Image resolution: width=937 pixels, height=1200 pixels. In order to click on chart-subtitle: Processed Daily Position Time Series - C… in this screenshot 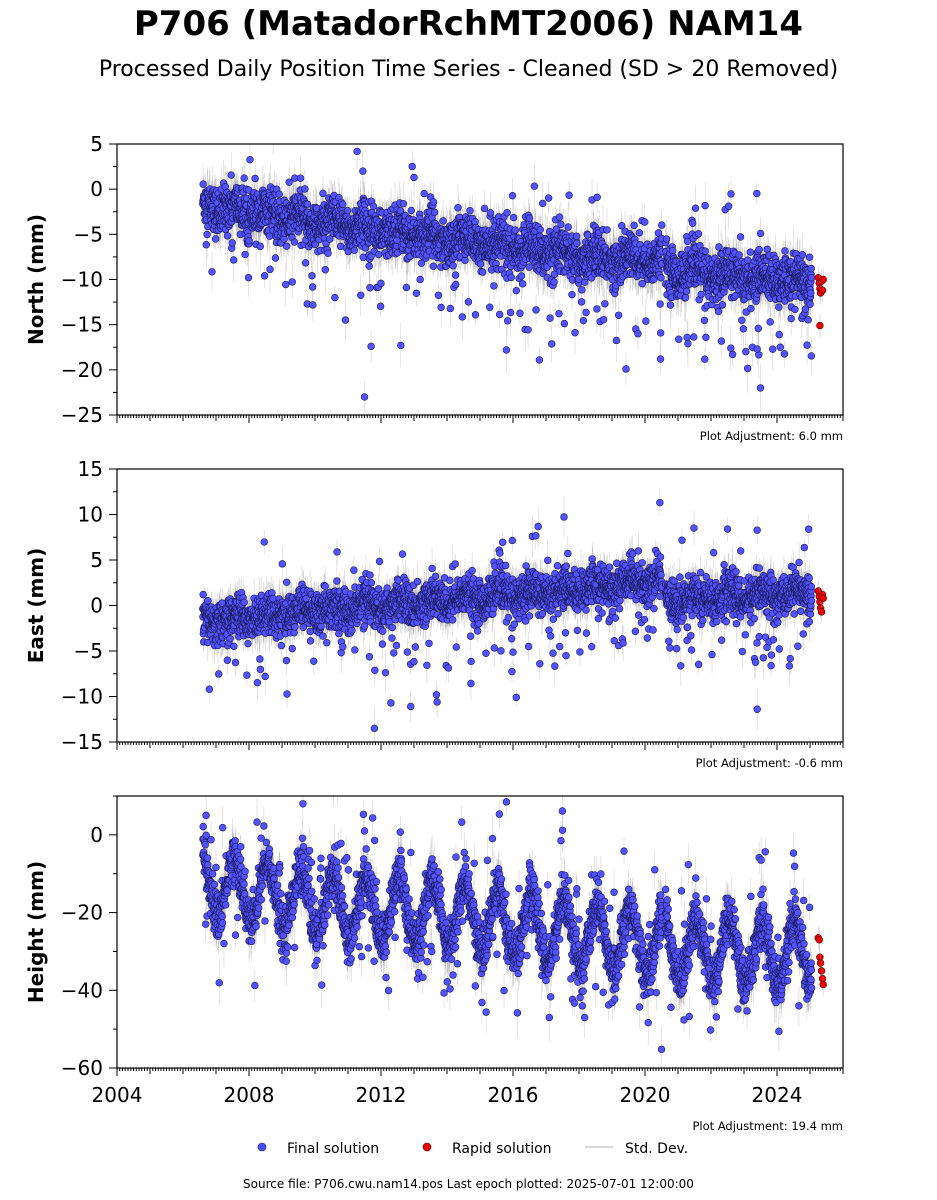, I will do `click(468, 70)`.